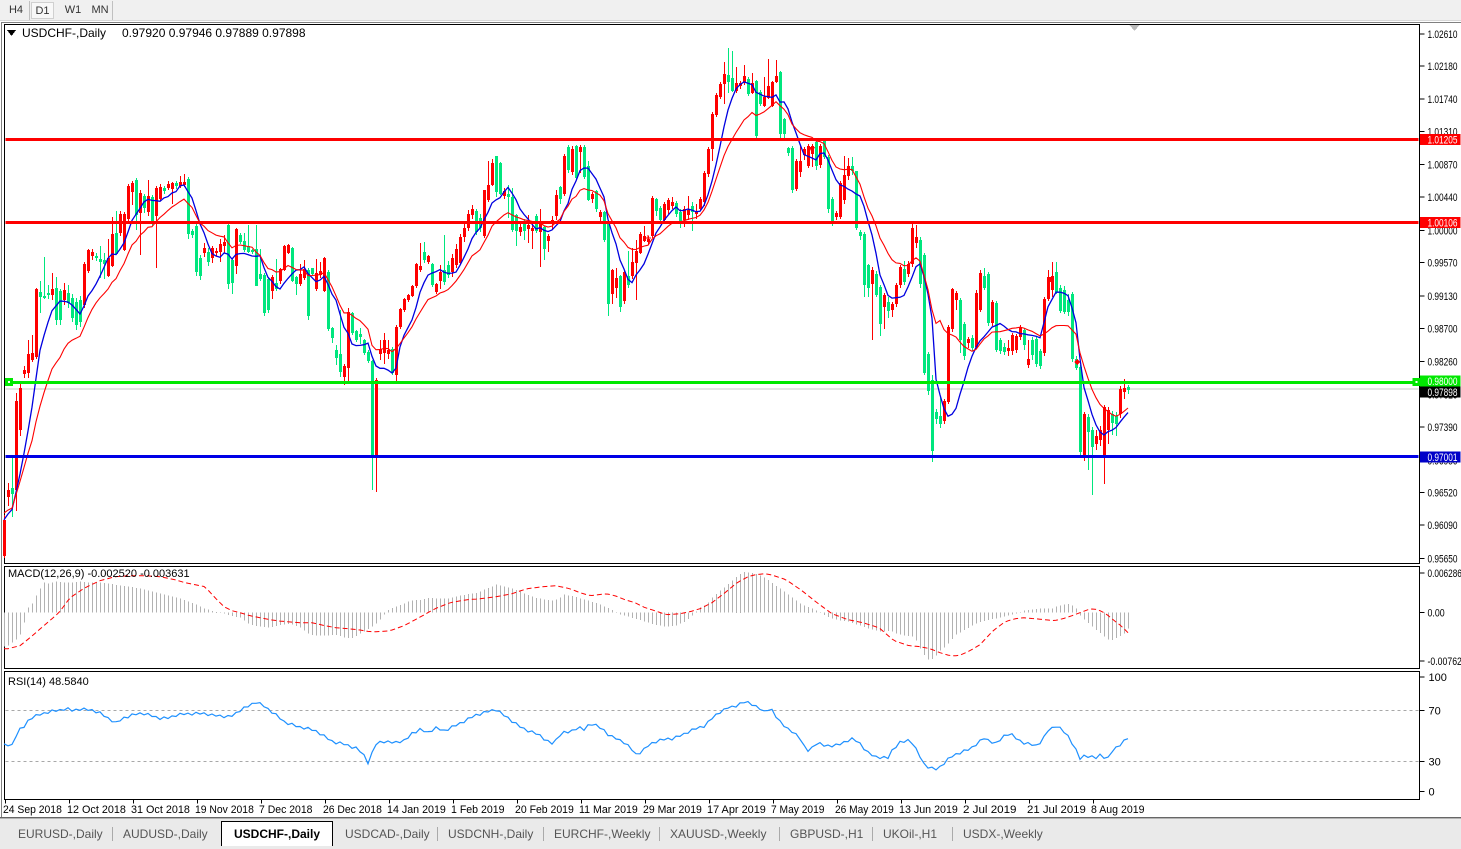 The width and height of the screenshot is (1461, 849). What do you see at coordinates (864, 810) in the screenshot?
I see `svg-text: 26 May 2019` at bounding box center [864, 810].